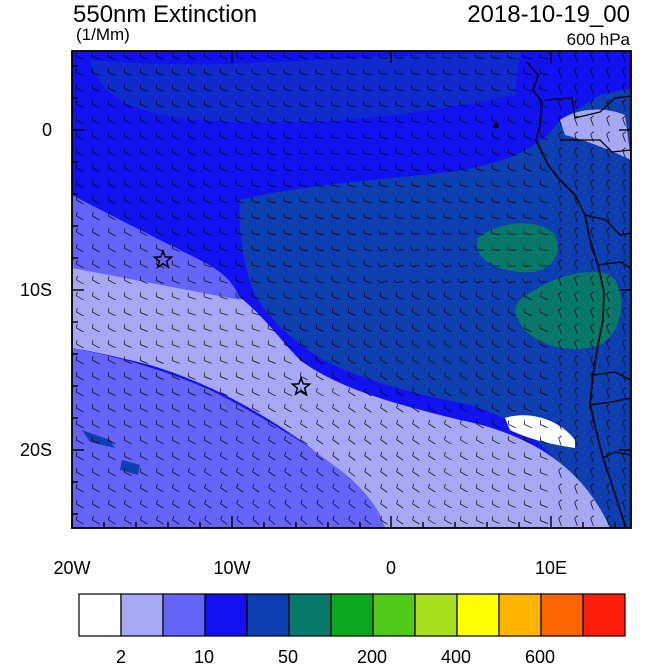  Describe the element at coordinates (496, 126) in the screenshot. I see `island-dot` at that location.